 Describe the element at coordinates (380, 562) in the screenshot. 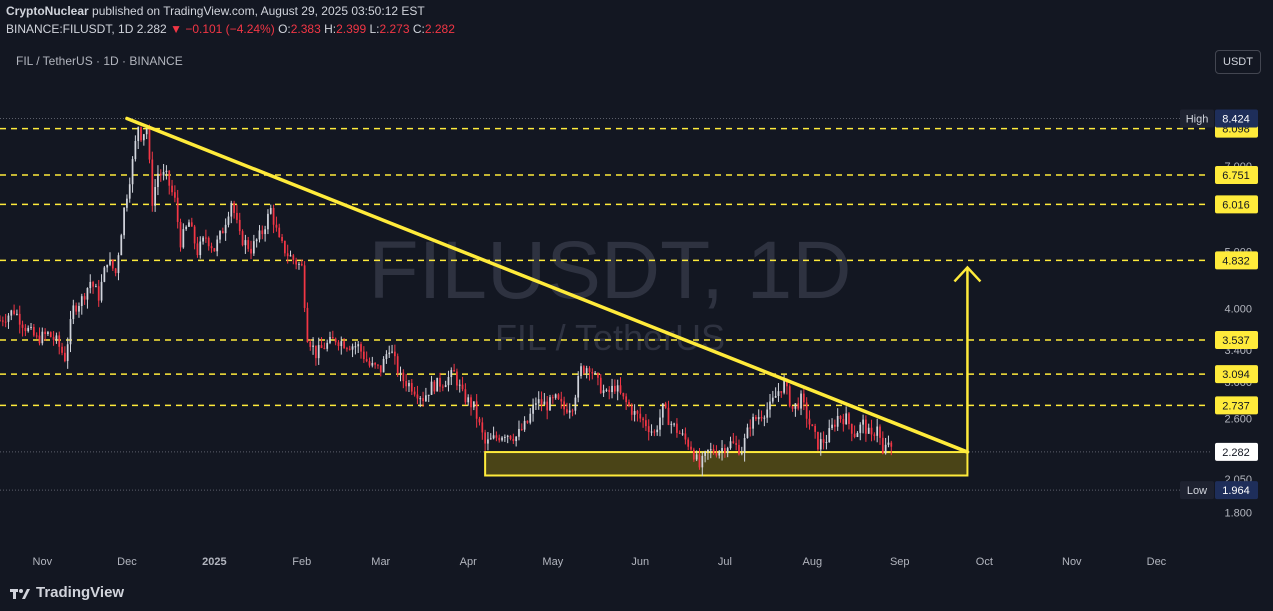

I see `x-tick-label: Mar` at that location.